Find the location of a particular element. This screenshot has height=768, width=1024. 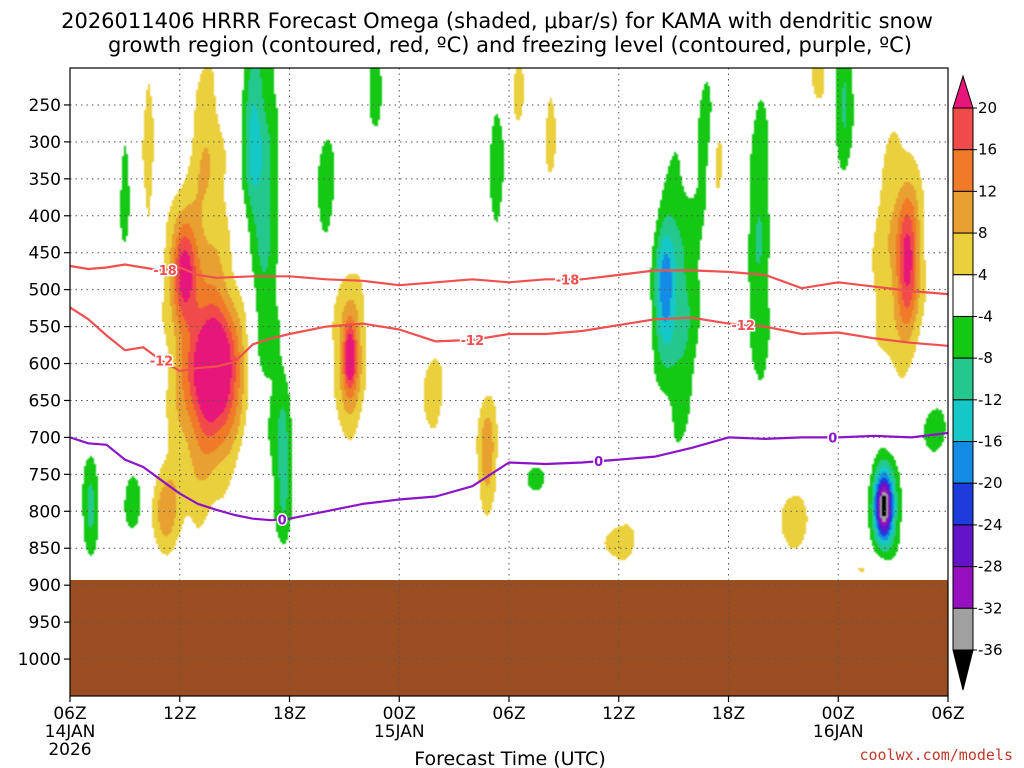

y-tick-label-950: 950 is located at coordinates (45, 623).